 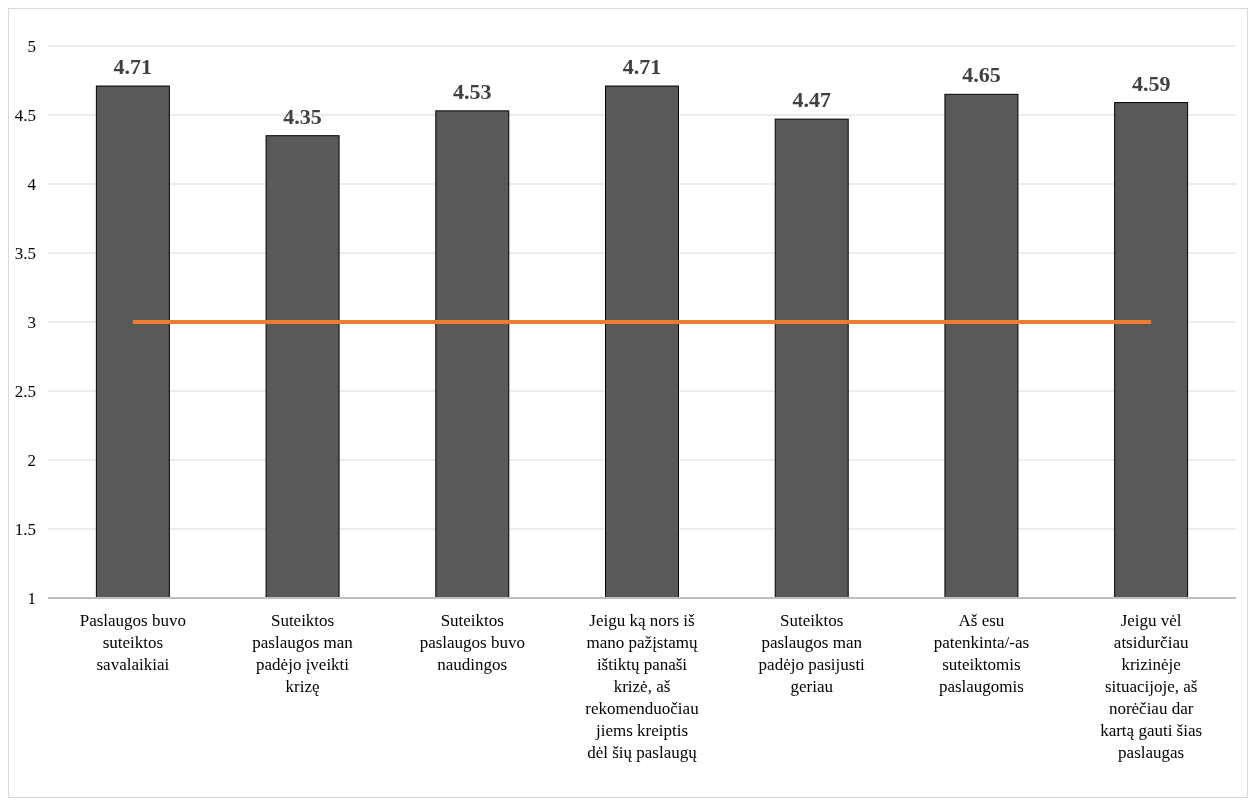 What do you see at coordinates (812, 653) in the screenshot?
I see `x-tick-label: Suteiktos paslaugos man padėjo pasijusti geriau` at bounding box center [812, 653].